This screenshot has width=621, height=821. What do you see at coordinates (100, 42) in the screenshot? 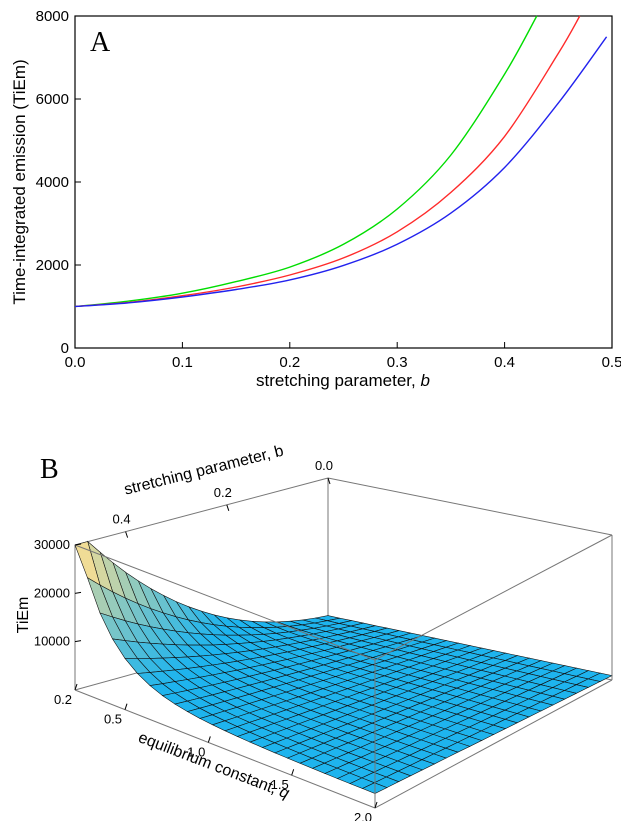
I see `panel-a-letter: A` at bounding box center [100, 42].